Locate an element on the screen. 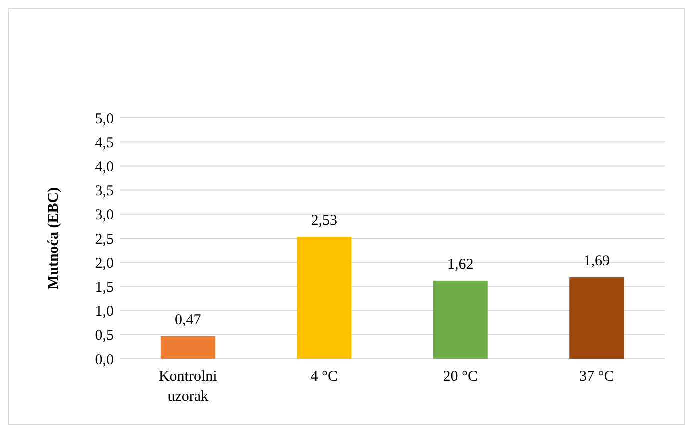  x-tick-label: 4 °C is located at coordinates (324, 377).